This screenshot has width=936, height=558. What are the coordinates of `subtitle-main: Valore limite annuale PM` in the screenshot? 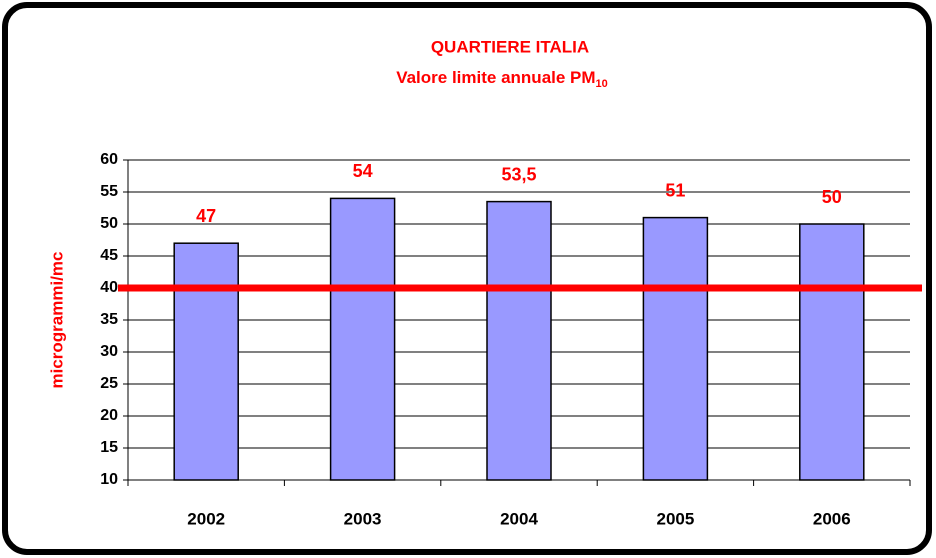 It's located at (495, 77).